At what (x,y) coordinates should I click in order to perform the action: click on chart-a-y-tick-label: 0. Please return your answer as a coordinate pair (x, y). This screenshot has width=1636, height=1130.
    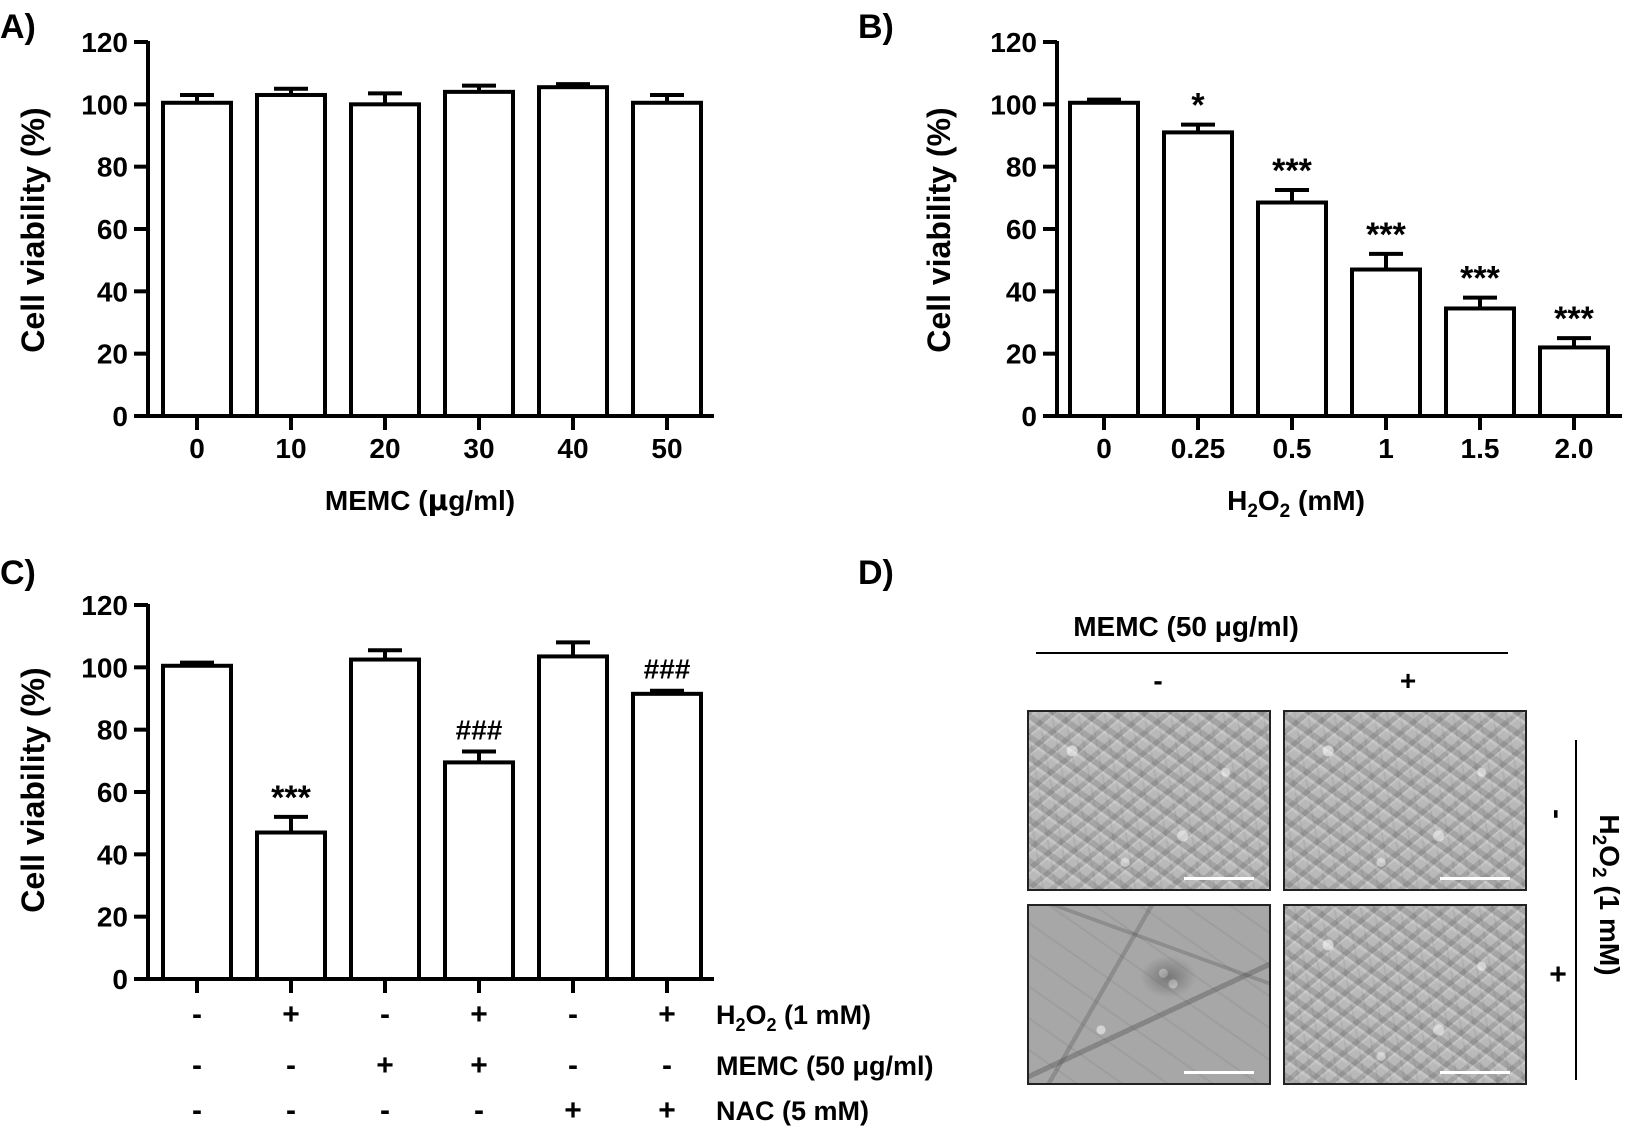
    Looking at the image, I should click on (120, 416).